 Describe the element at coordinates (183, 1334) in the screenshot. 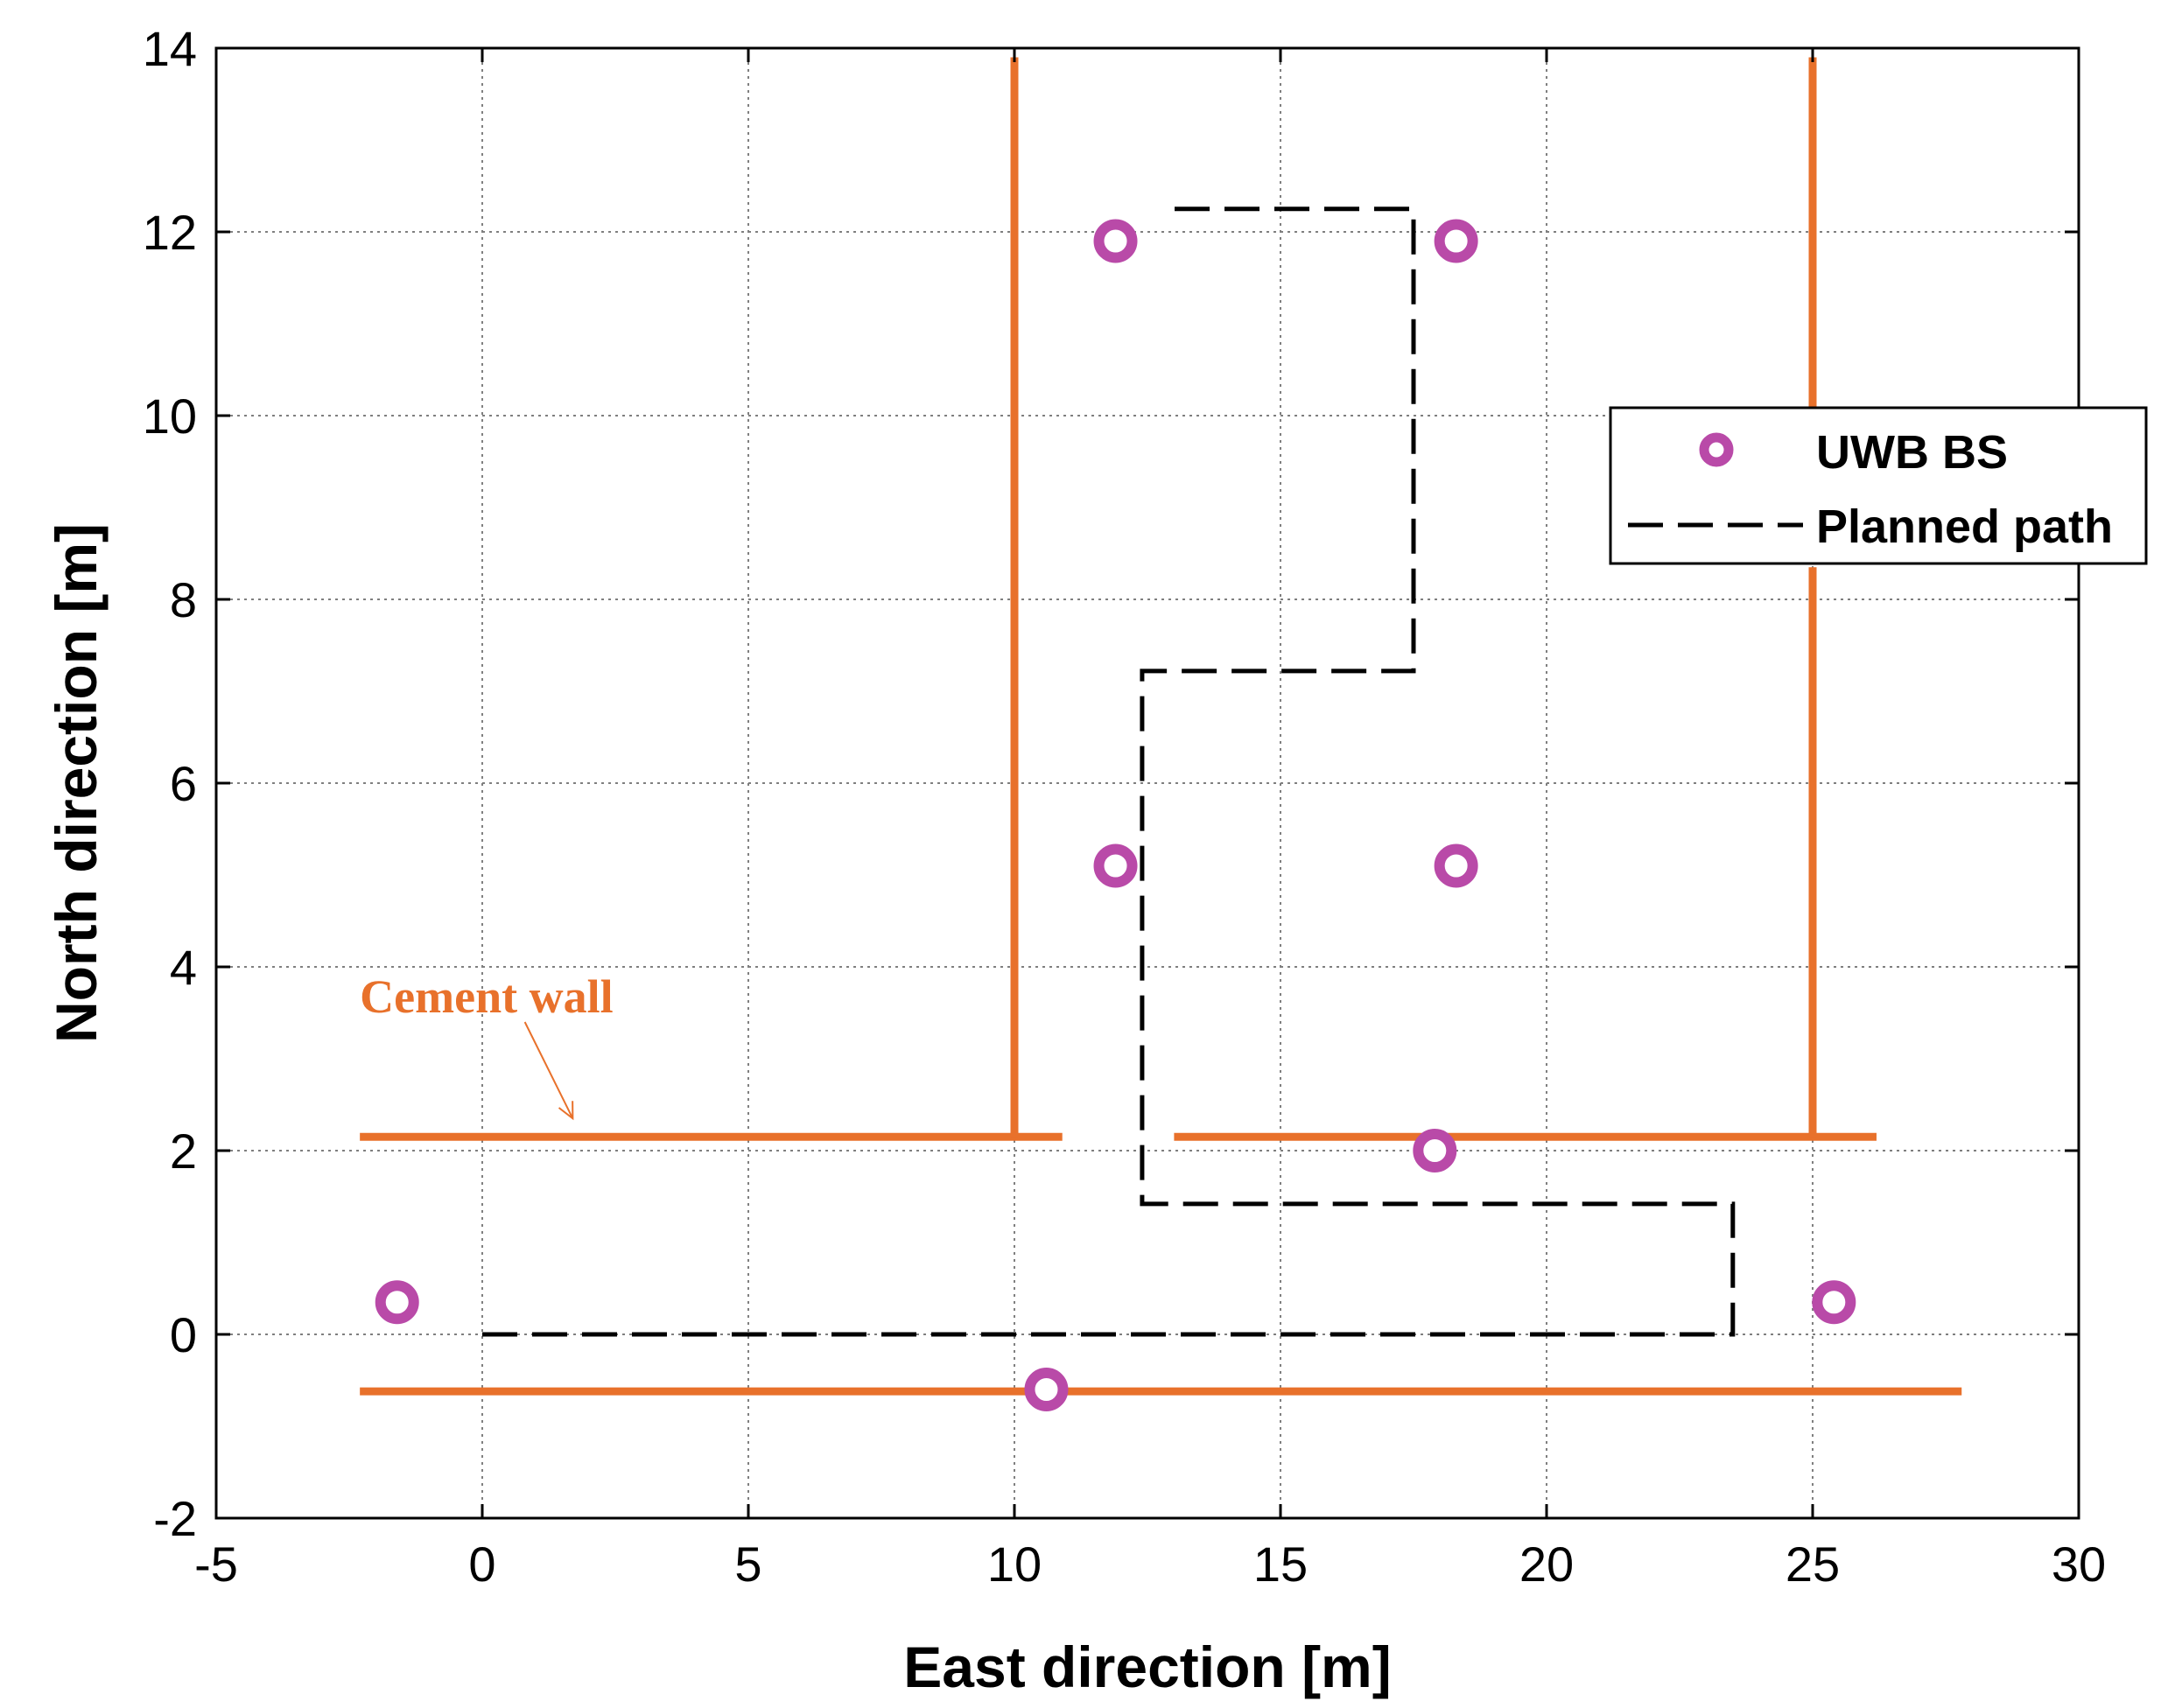

I see `y-tick-label: 0` at that location.